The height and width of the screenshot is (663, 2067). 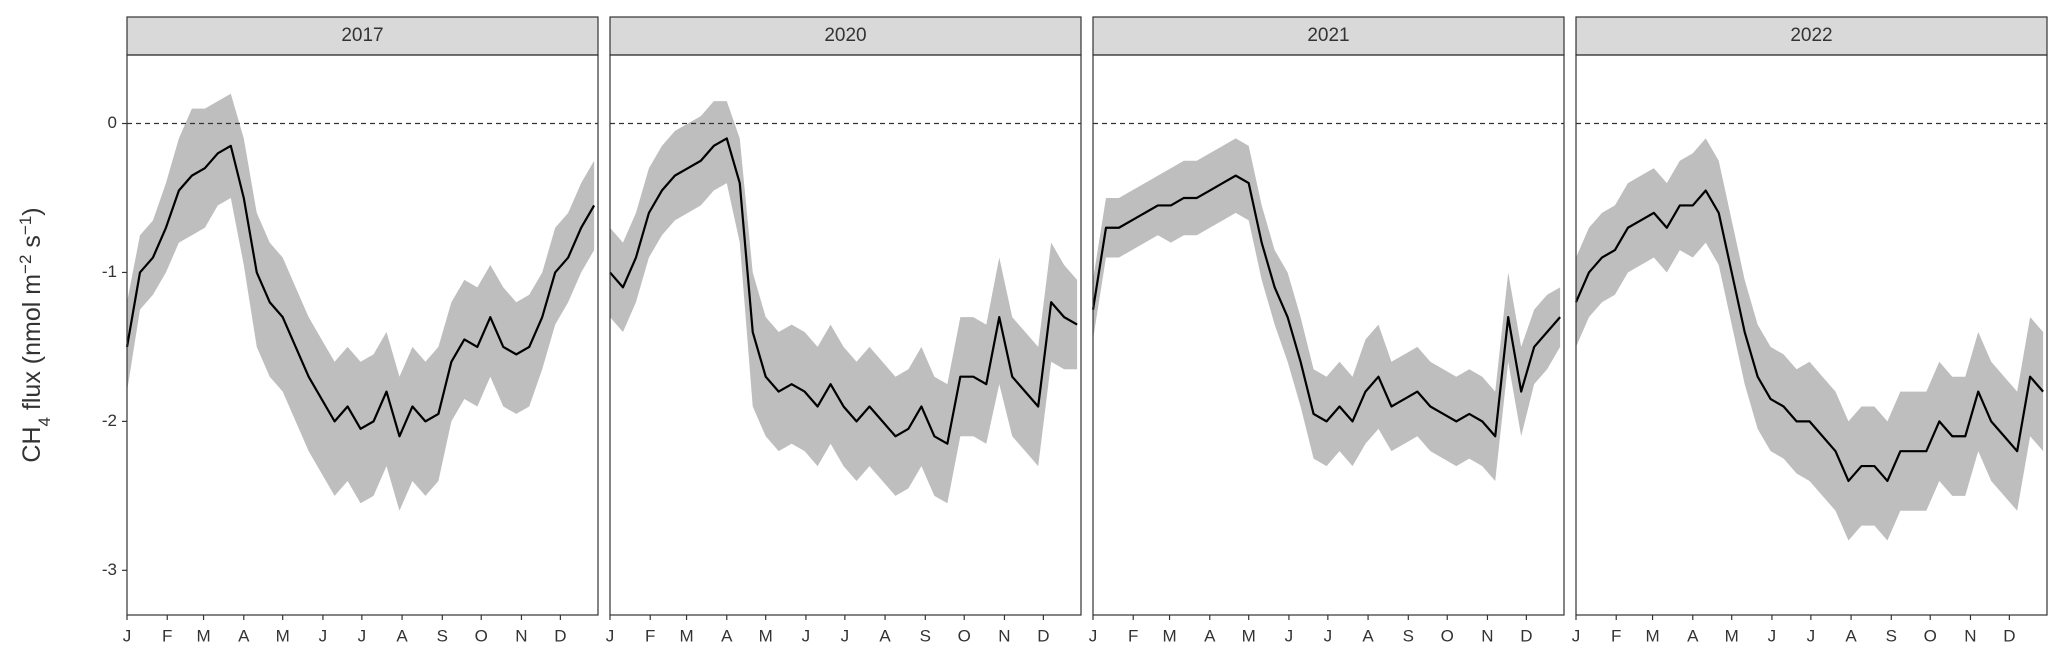 I want to click on y-label-part: −1, so click(x=25, y=225).